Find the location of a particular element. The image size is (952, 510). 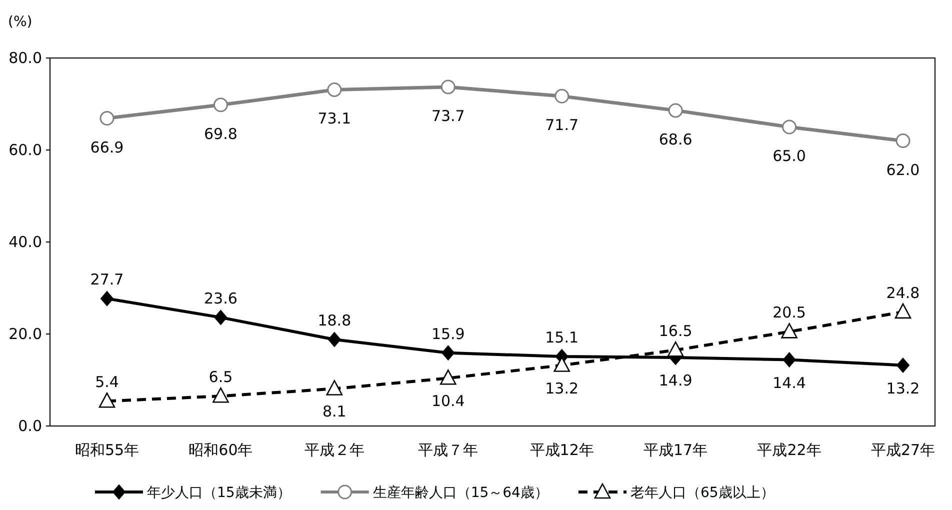

data-label: 73.7 is located at coordinates (448, 115).